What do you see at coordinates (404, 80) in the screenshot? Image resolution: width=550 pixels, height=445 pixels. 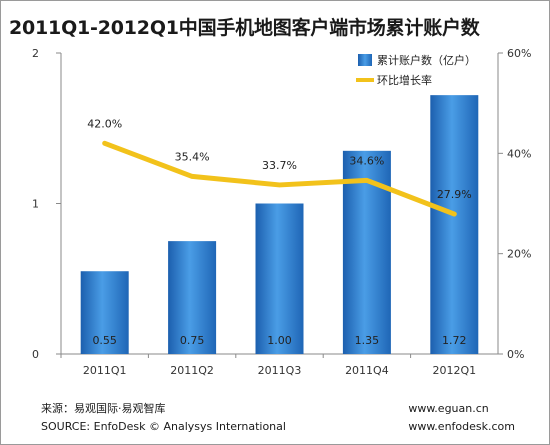 I see `legend-line-label: 环比增长率` at bounding box center [404, 80].